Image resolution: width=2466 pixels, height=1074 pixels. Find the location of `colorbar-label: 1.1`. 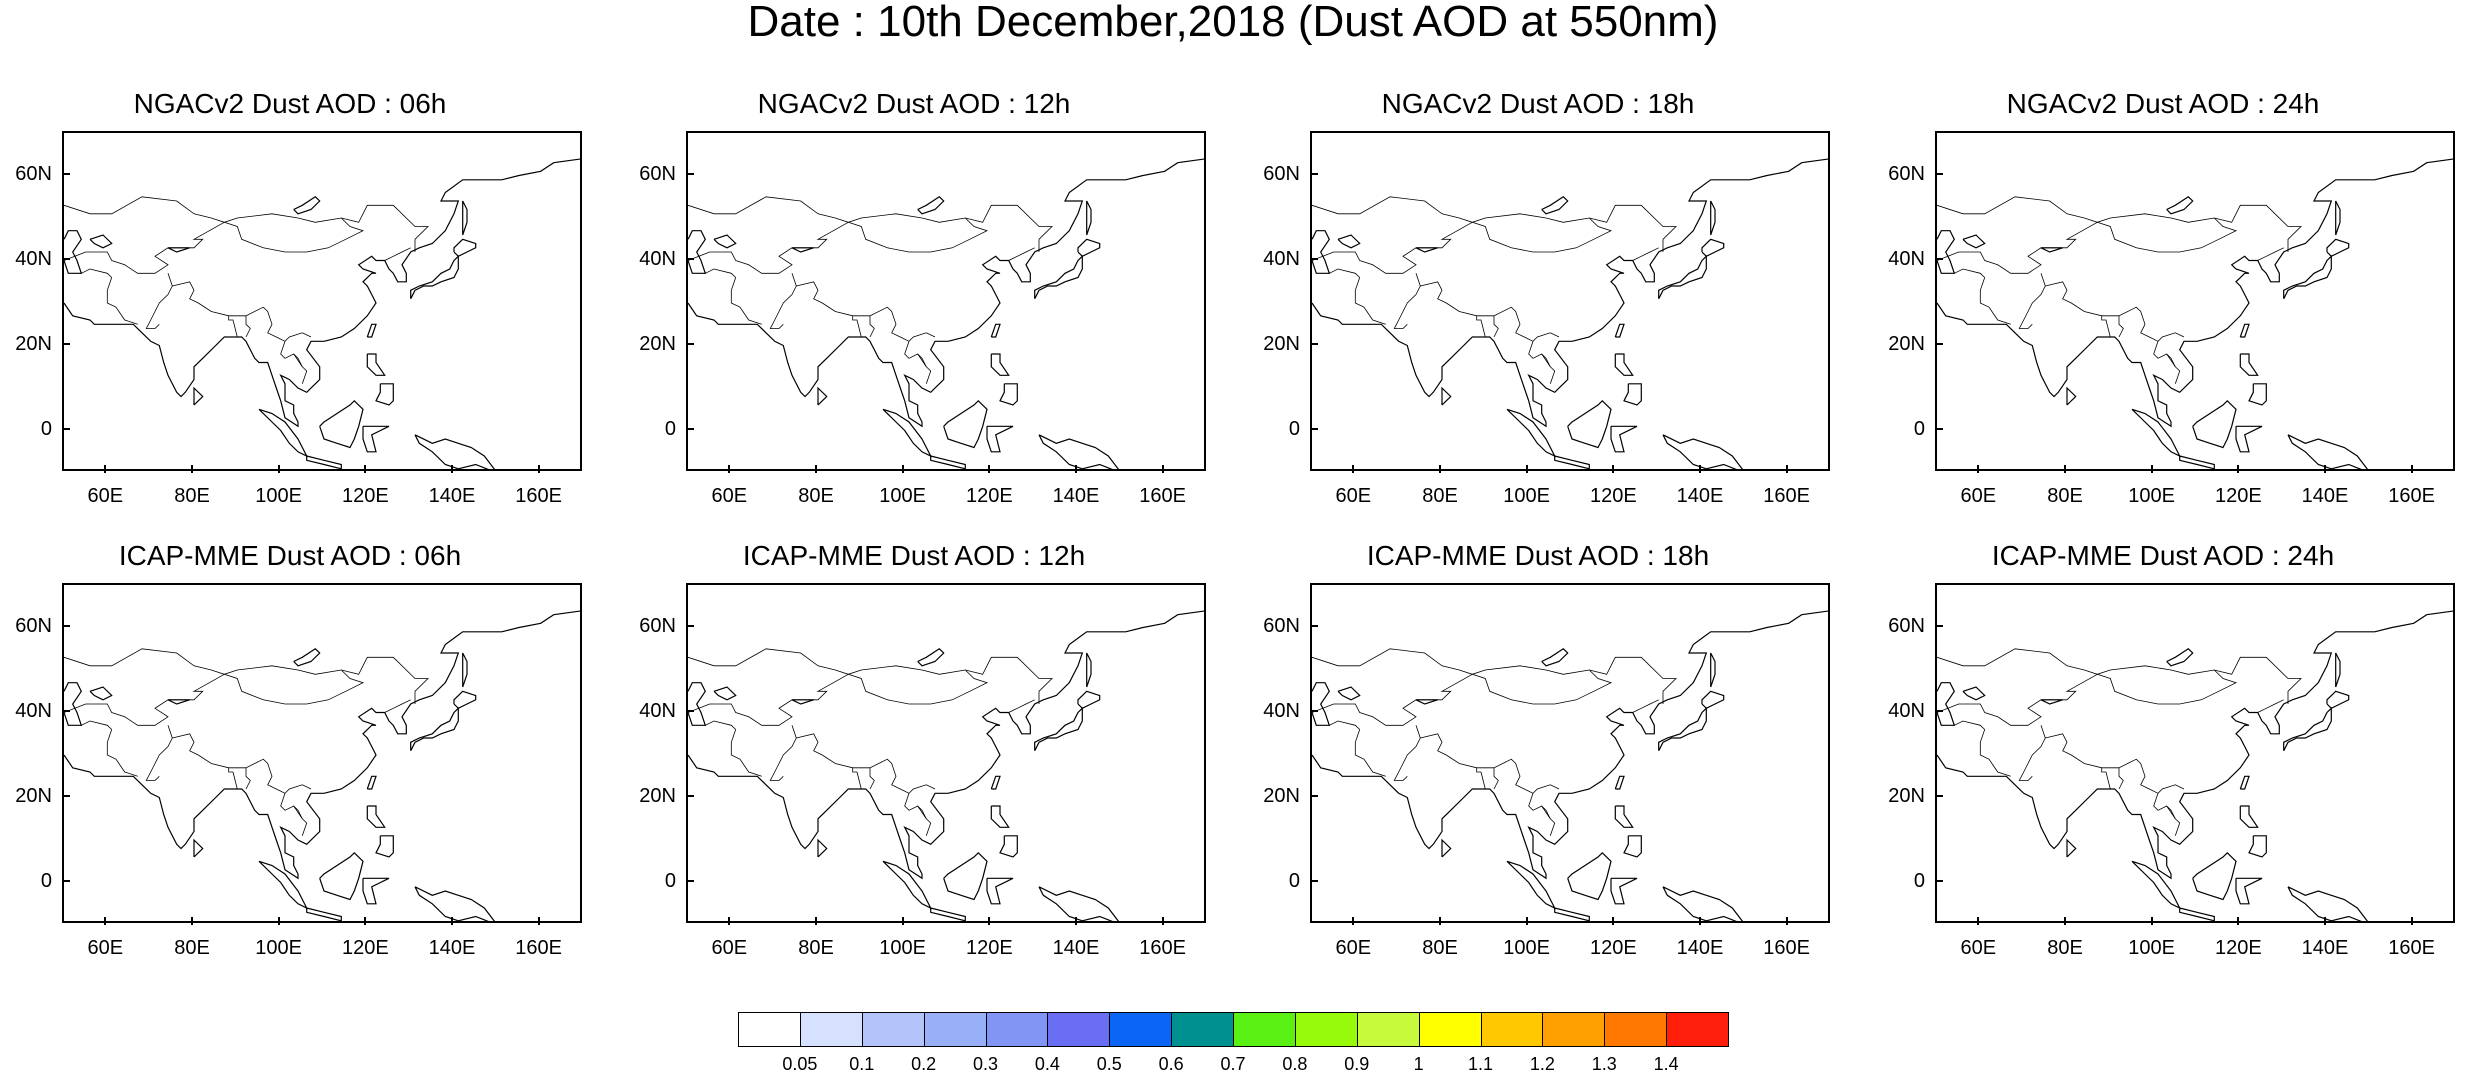

colorbar-label: 1.1 is located at coordinates (1480, 1064).